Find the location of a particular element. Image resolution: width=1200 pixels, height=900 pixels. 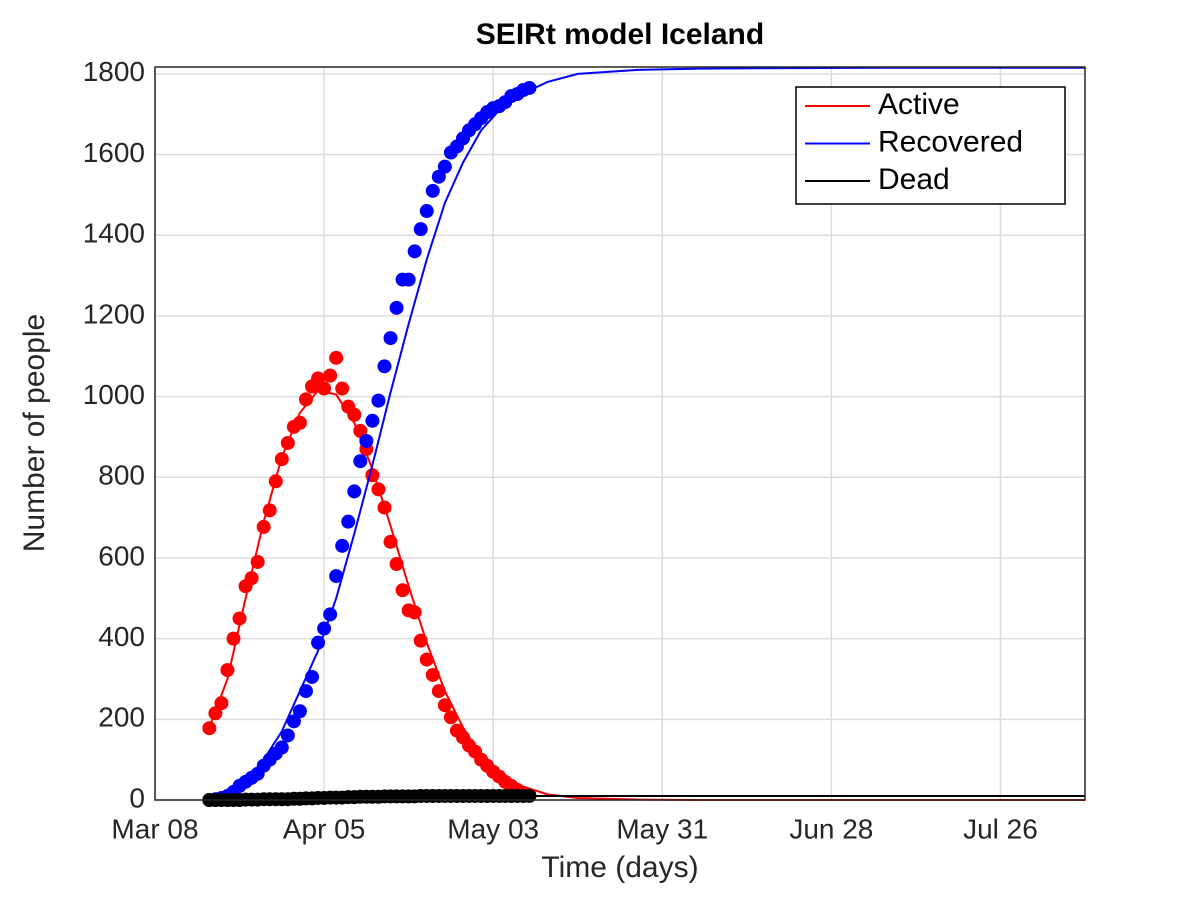

y-tick-label: 800 is located at coordinates (121, 475).